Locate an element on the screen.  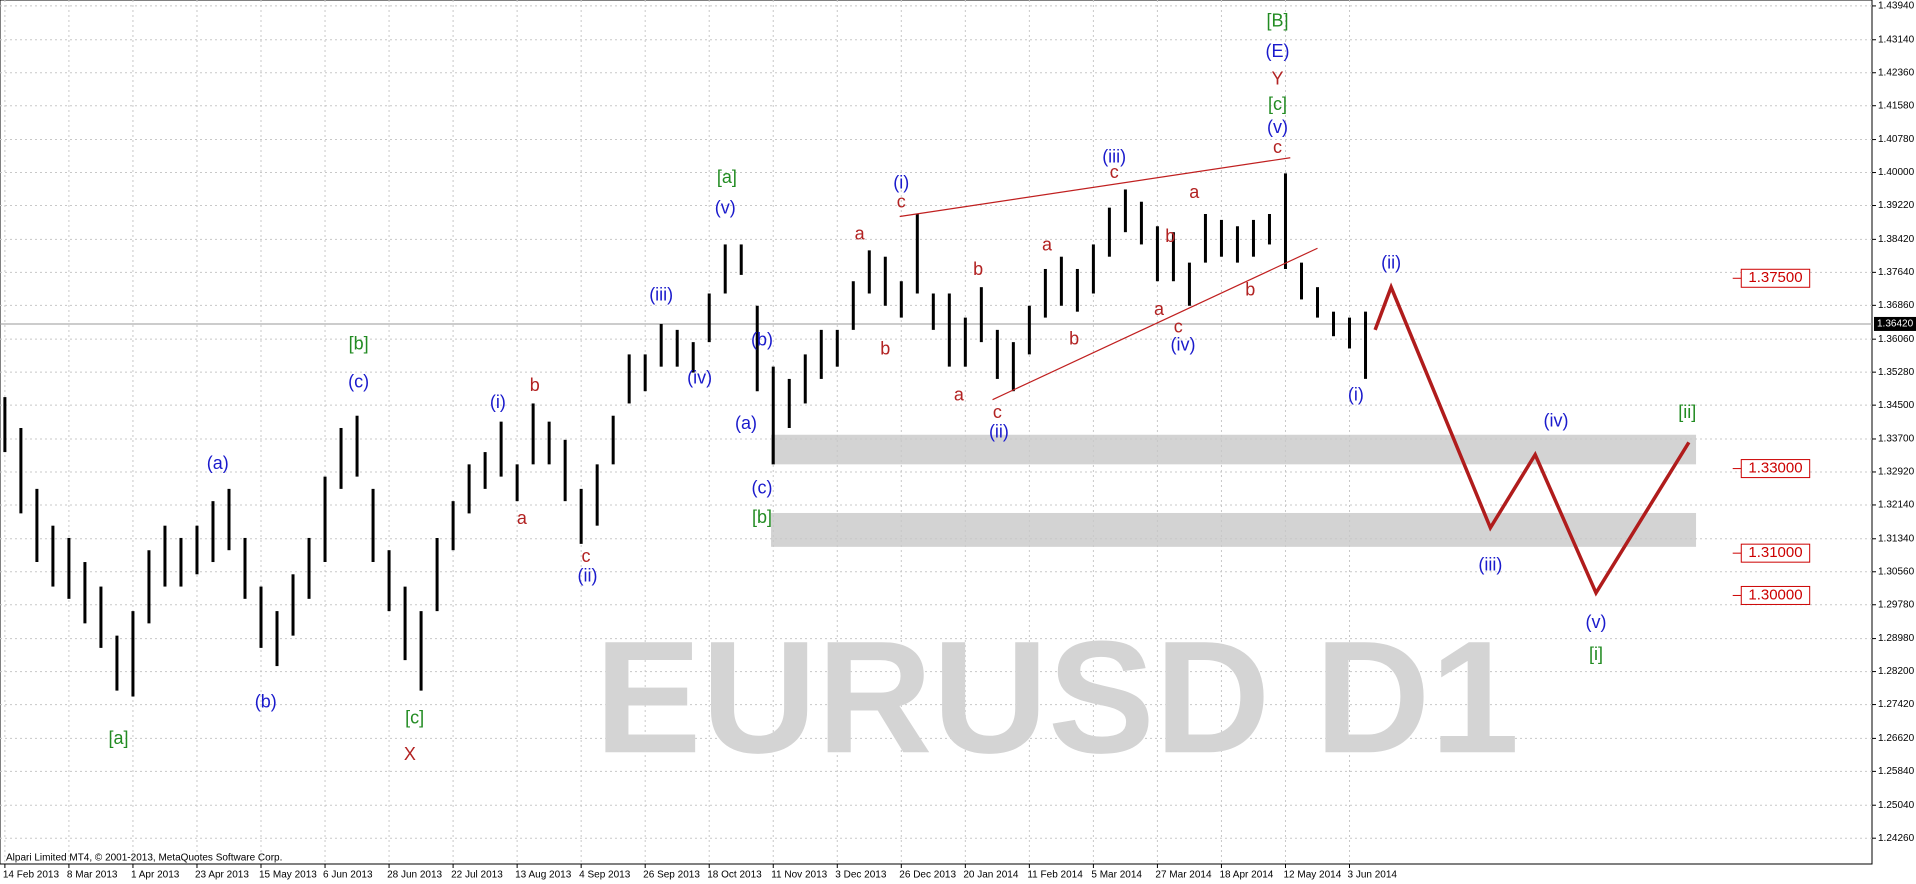
y-tick-label: 1.32140 is located at coordinates (1896, 505).